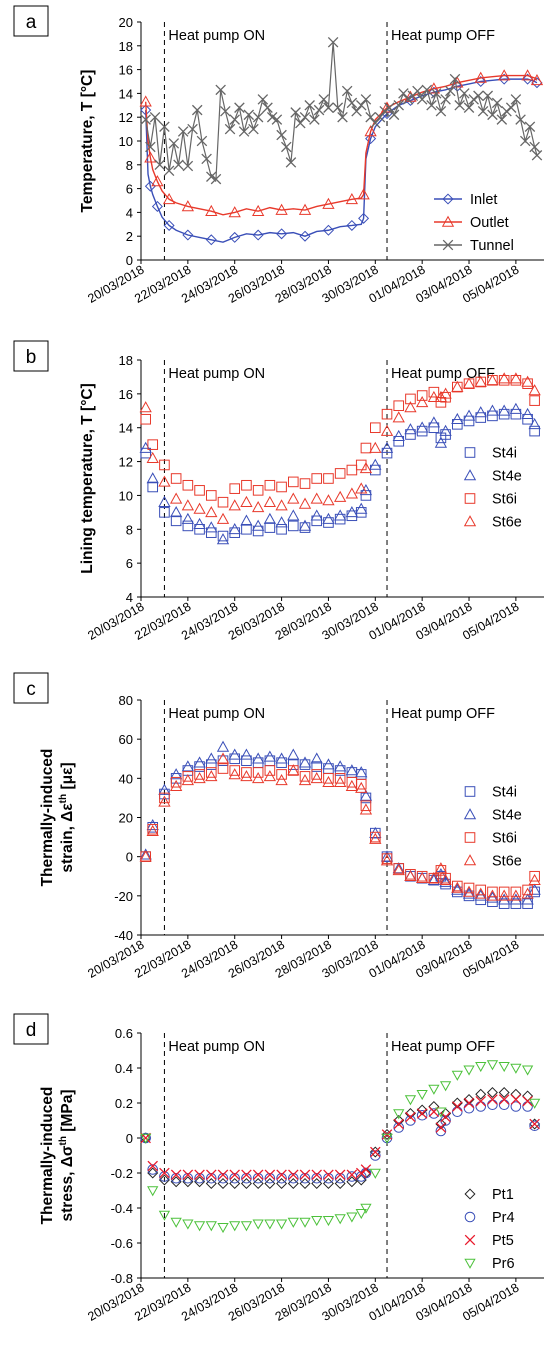 The image size is (552, 1349). What do you see at coordinates (126, 700) in the screenshot?
I see `y-tick-label: 80` at bounding box center [126, 700].